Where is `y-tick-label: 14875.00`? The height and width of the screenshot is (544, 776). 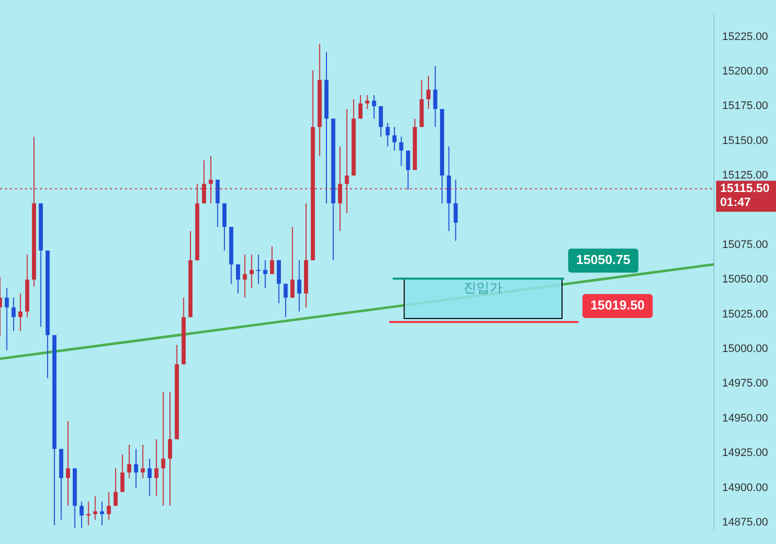 y-tick-label: 14875.00 is located at coordinates (745, 522).